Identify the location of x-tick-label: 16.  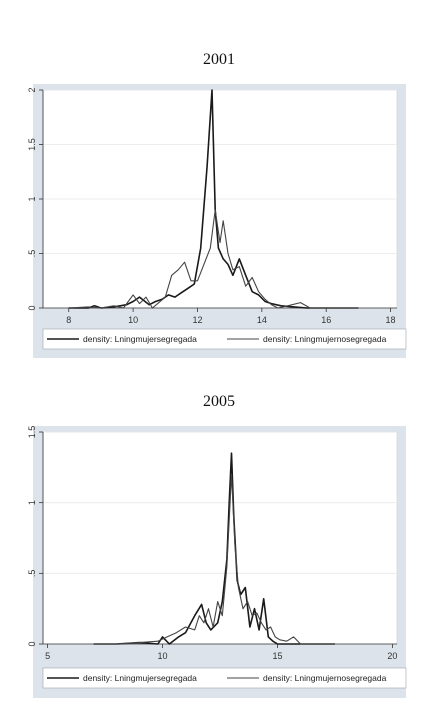
(326, 320).